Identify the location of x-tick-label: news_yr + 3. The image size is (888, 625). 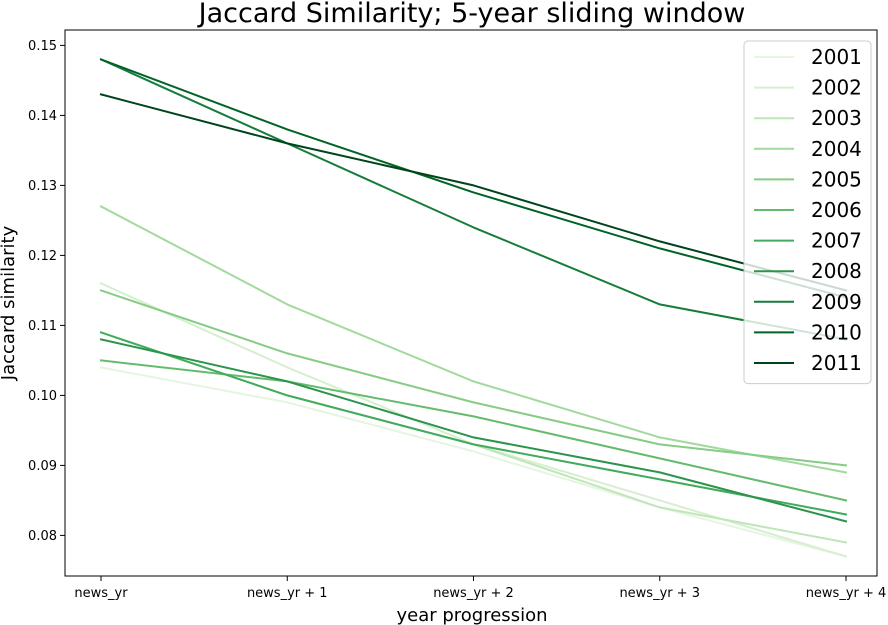
(659, 593).